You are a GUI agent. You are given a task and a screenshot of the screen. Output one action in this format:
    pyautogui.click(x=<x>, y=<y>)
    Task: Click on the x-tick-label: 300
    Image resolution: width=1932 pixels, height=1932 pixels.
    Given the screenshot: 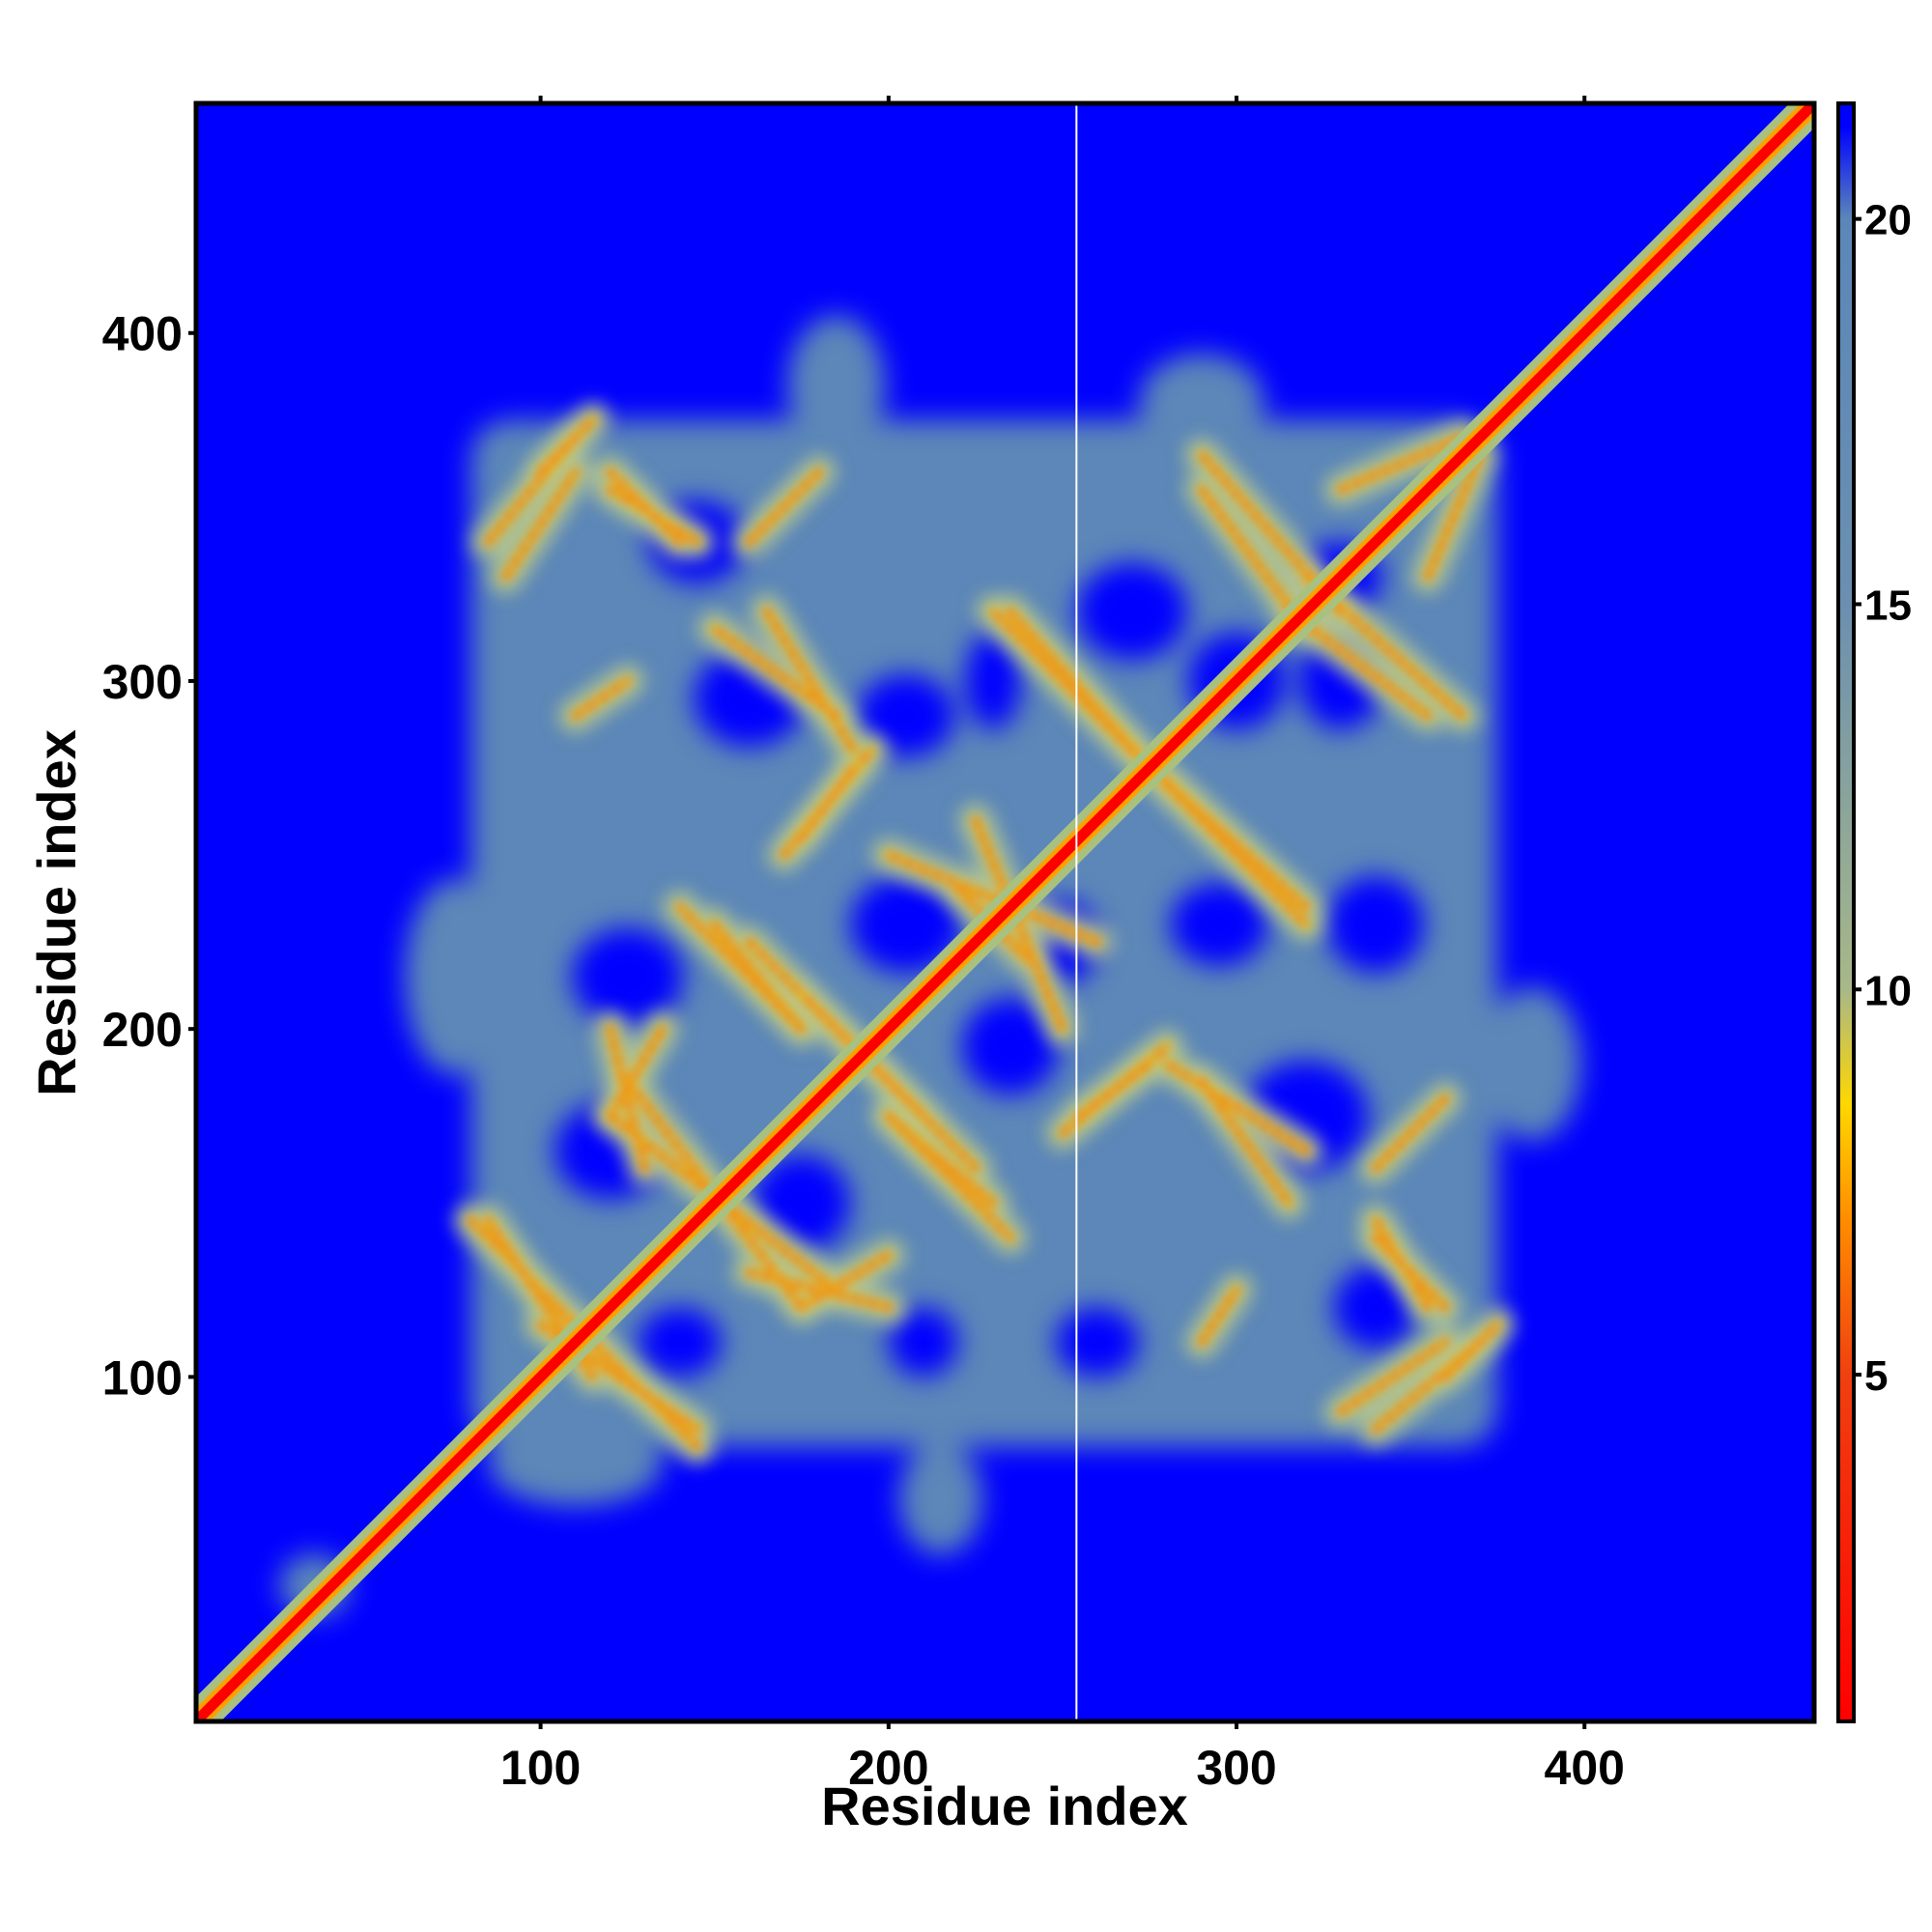 What is the action you would take?
    pyautogui.click(x=1236, y=1768)
    